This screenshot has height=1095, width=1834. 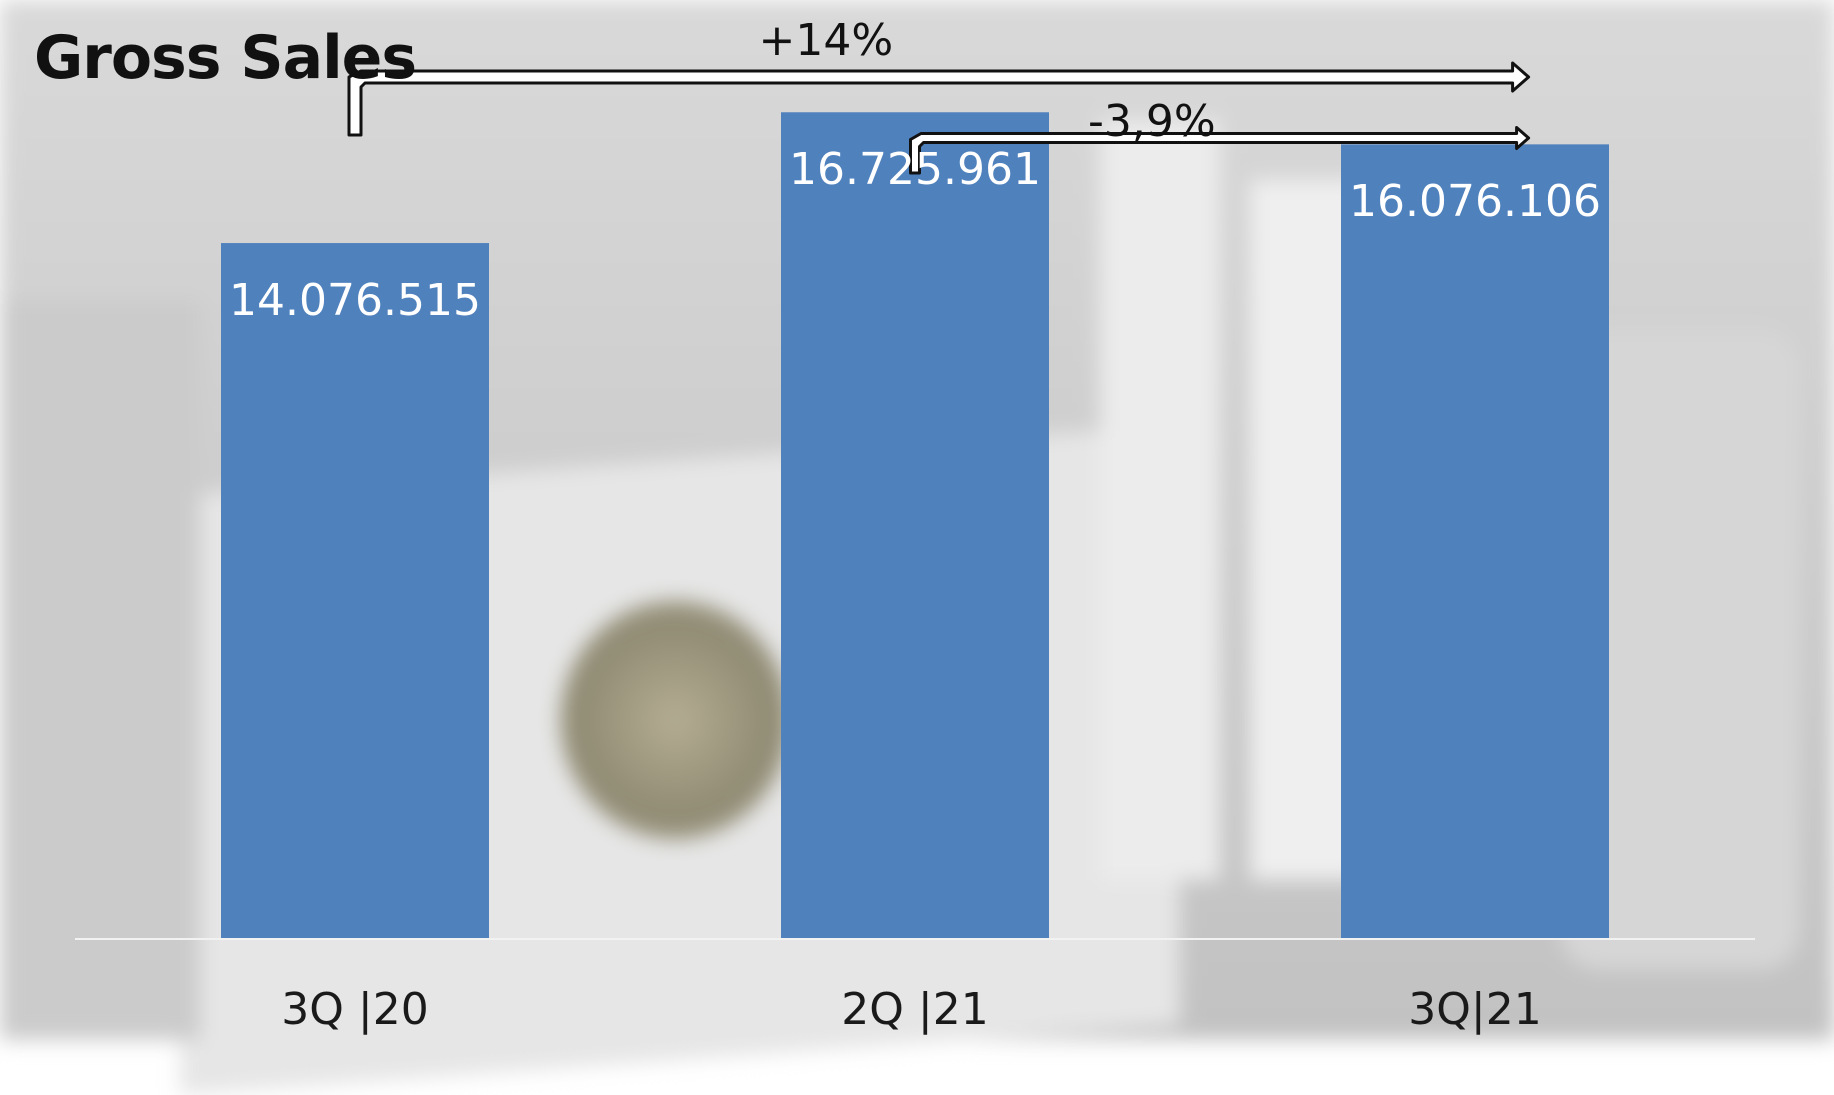 What do you see at coordinates (225, 58) in the screenshot?
I see `chart-title: Gross Sales` at bounding box center [225, 58].